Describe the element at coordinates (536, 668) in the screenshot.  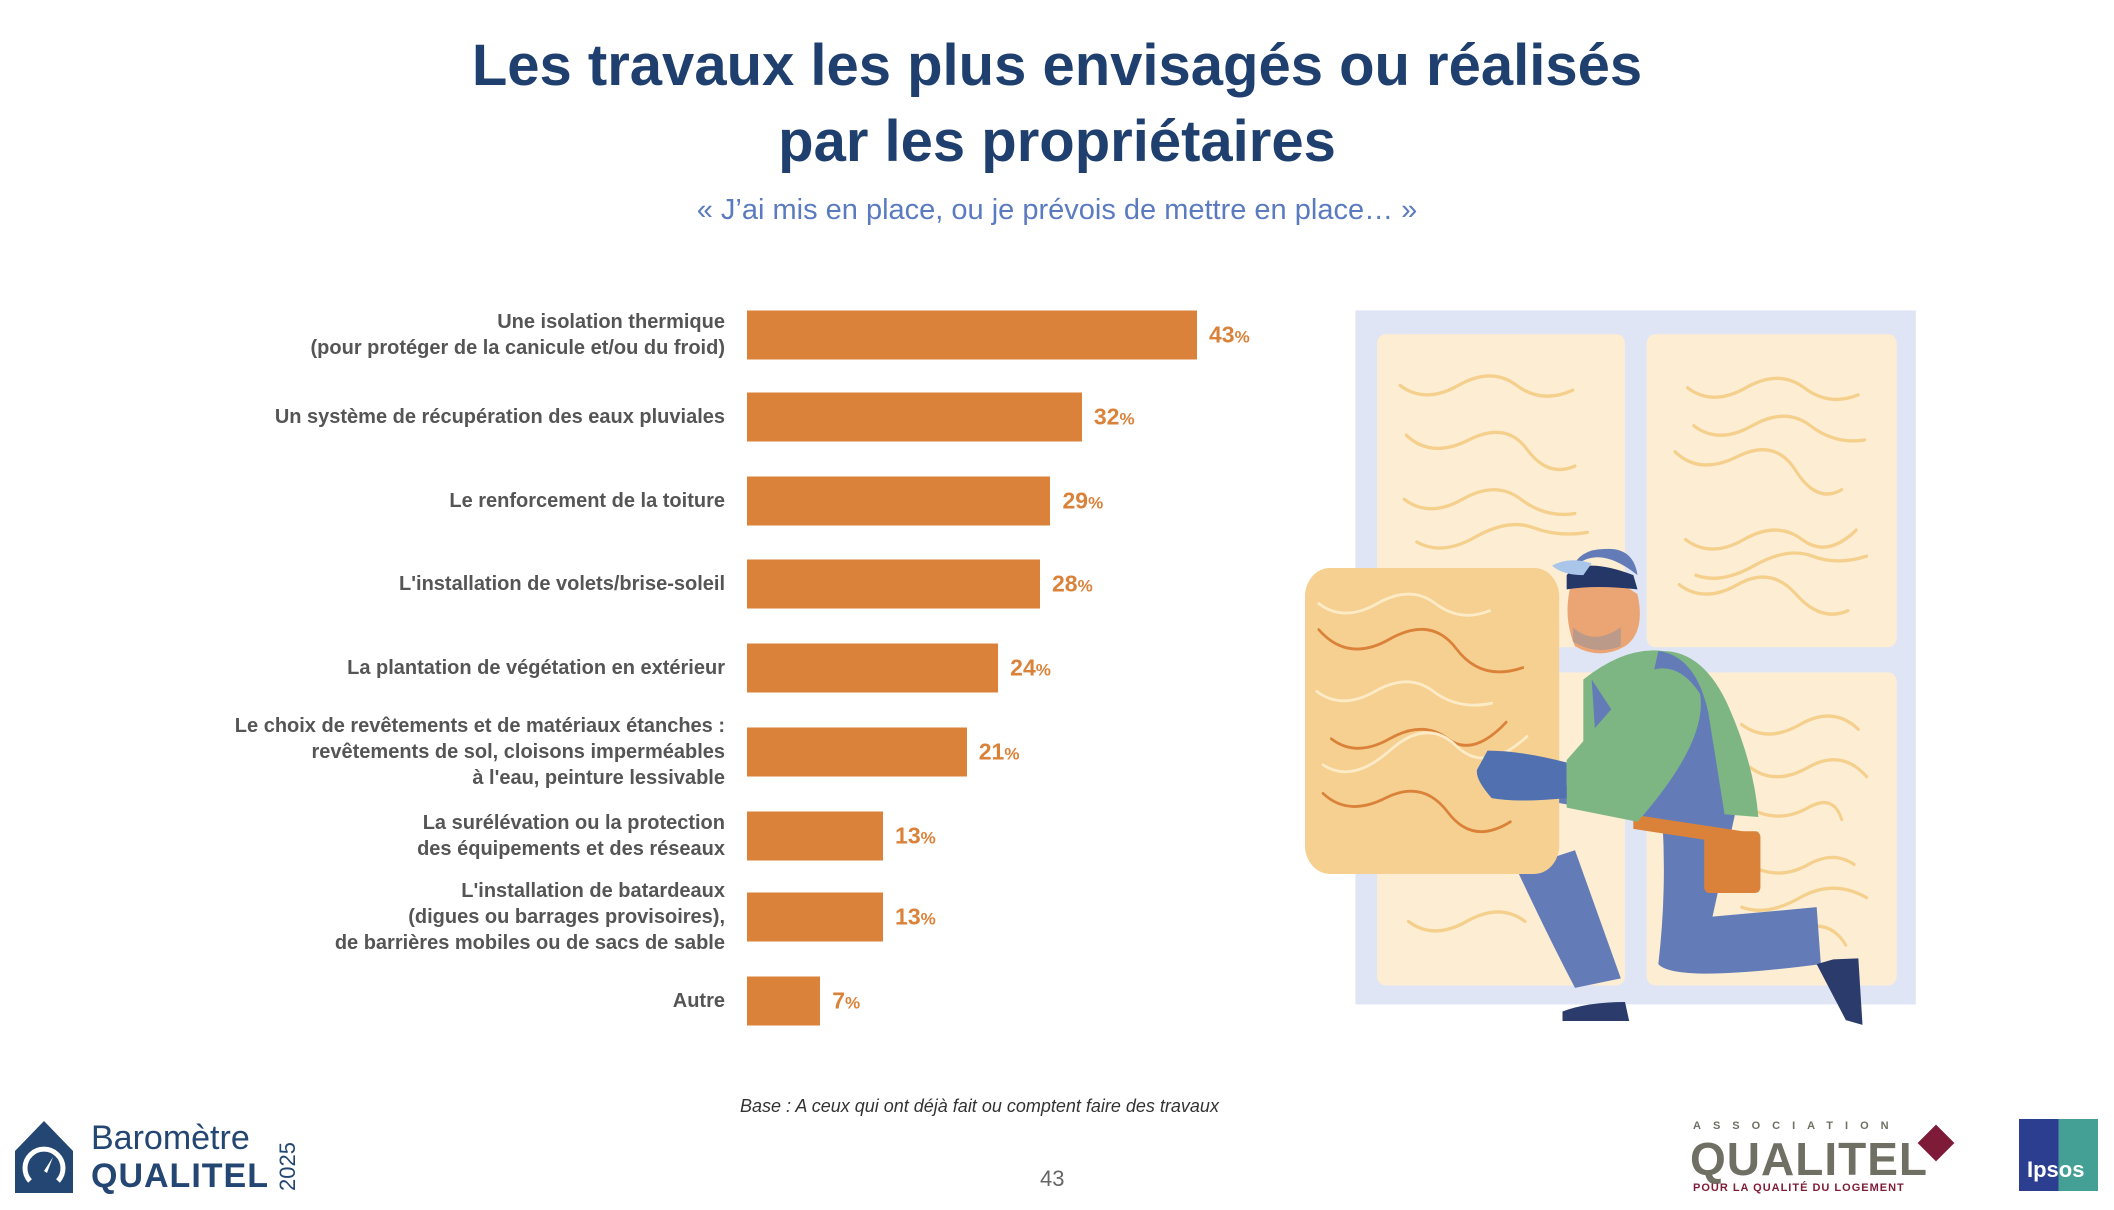
I see `category-label-line: La plantation de végétation en extérieur` at that location.